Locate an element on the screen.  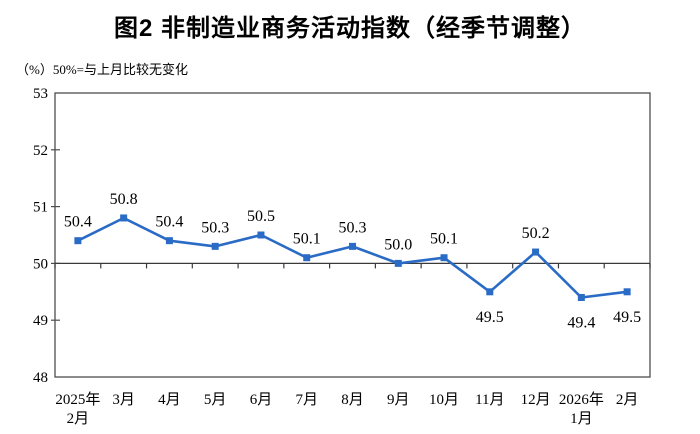
y-axis-label: 48 is located at coordinates (40, 378).